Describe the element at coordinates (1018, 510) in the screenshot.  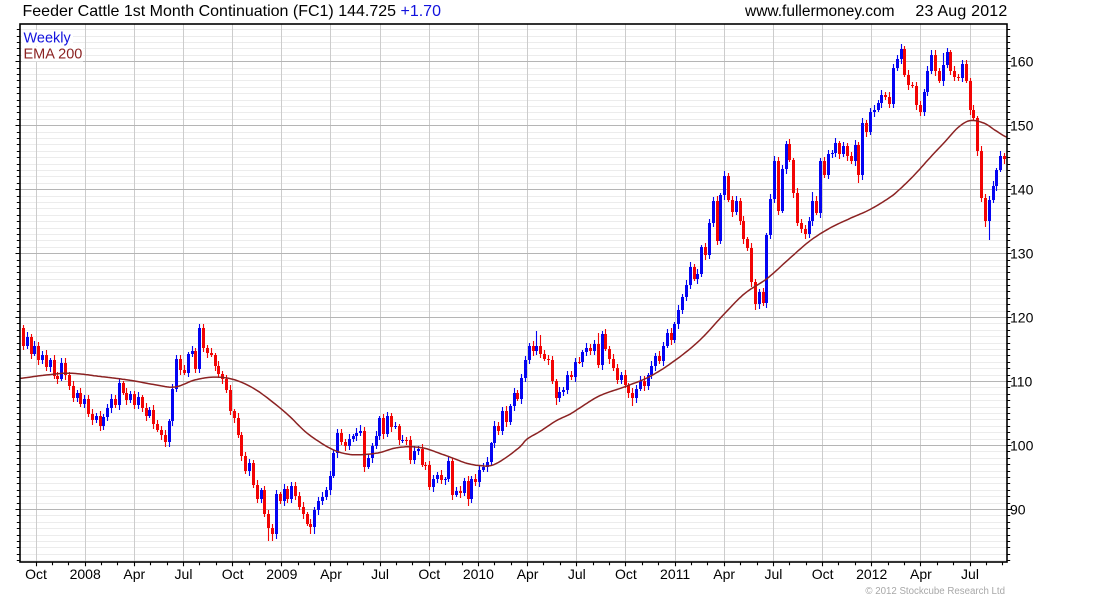
I see `svg-text: 90` at that location.